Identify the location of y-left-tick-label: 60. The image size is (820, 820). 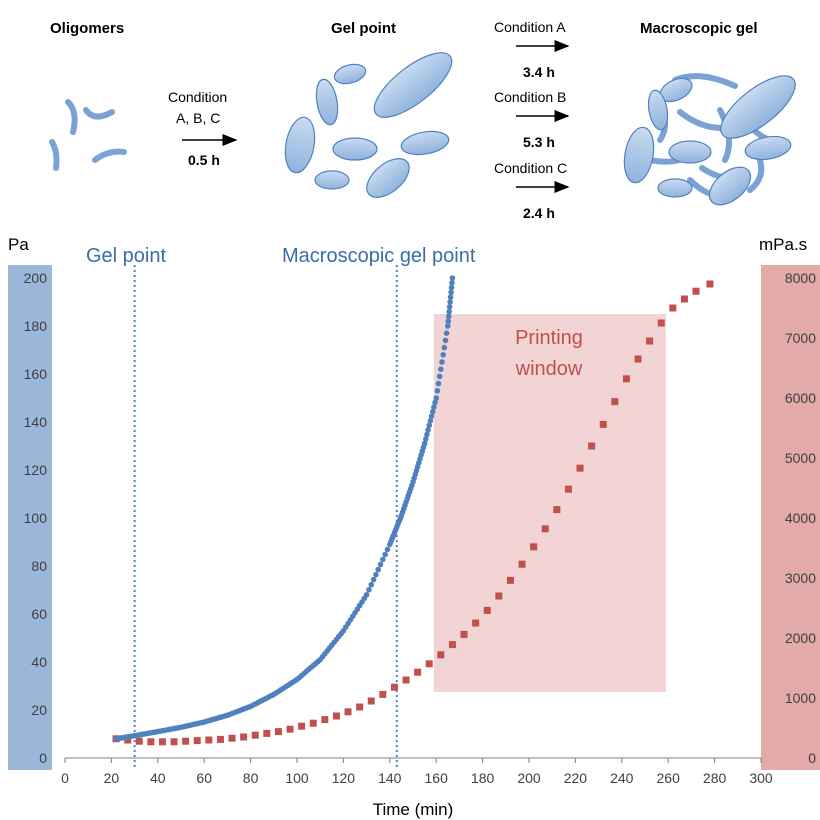
(39, 614).